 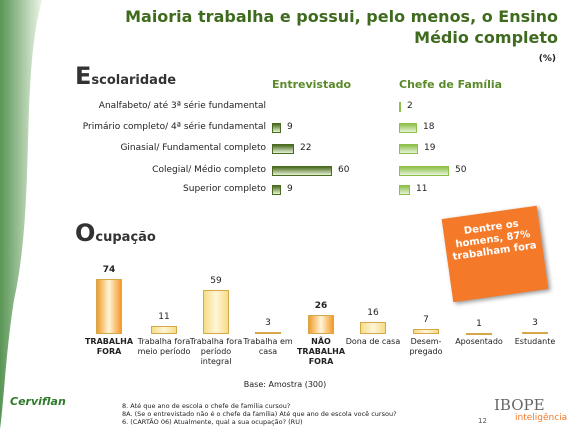 What do you see at coordinates (429, 127) in the screenshot?
I see `value-label: 18` at bounding box center [429, 127].